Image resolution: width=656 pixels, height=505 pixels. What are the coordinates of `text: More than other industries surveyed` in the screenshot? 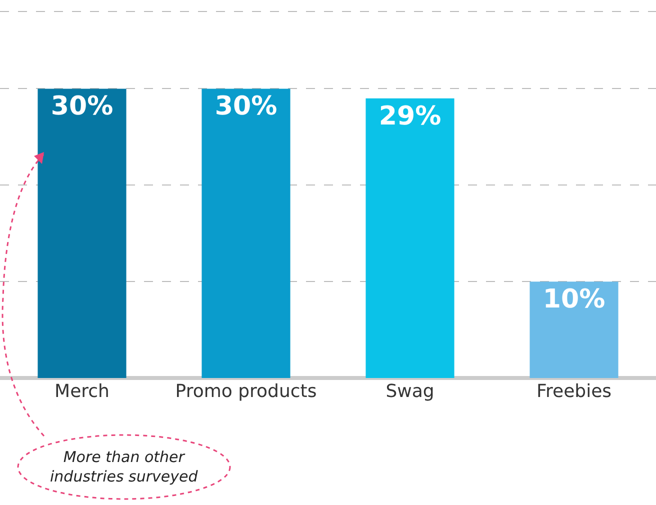 It's located at (124, 467).